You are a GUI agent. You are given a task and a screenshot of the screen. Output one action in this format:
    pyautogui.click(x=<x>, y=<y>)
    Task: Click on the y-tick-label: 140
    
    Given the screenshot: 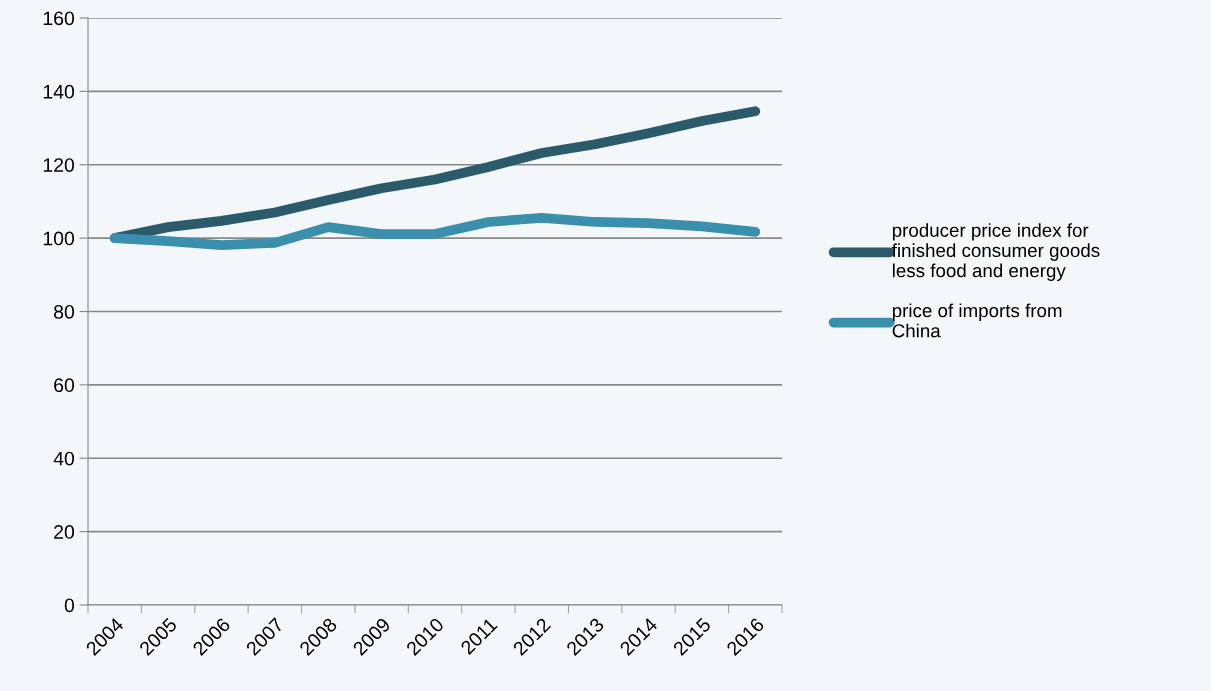 What is the action you would take?
    pyautogui.click(x=59, y=91)
    